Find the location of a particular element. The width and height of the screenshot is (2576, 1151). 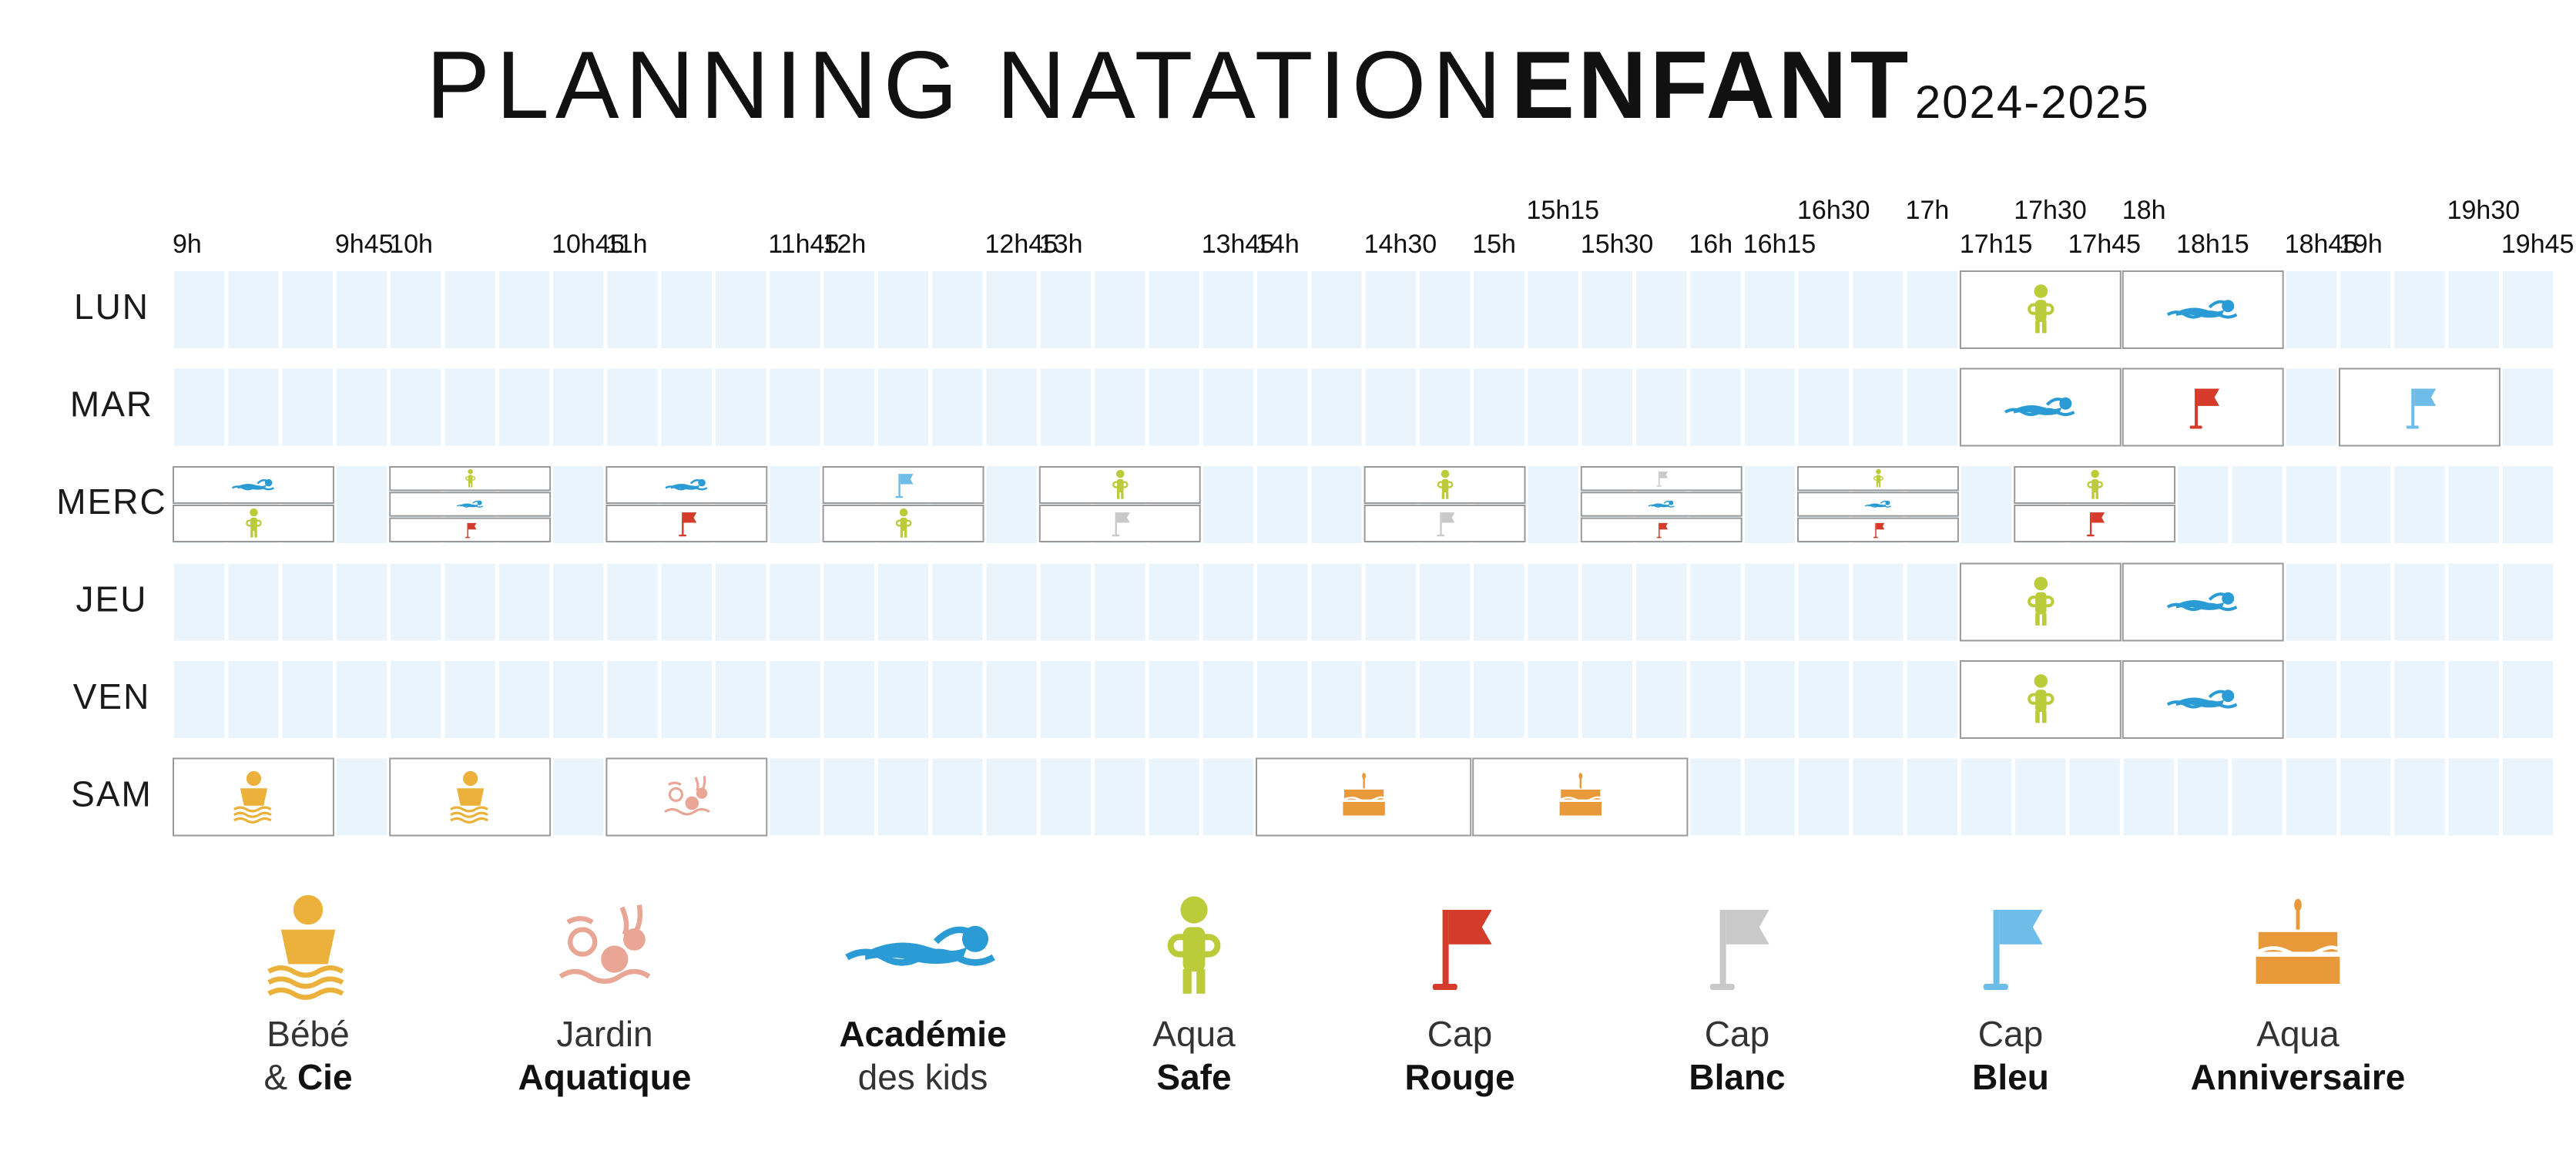

legend-item-blanc: Cap Blanc is located at coordinates (1737, 992).